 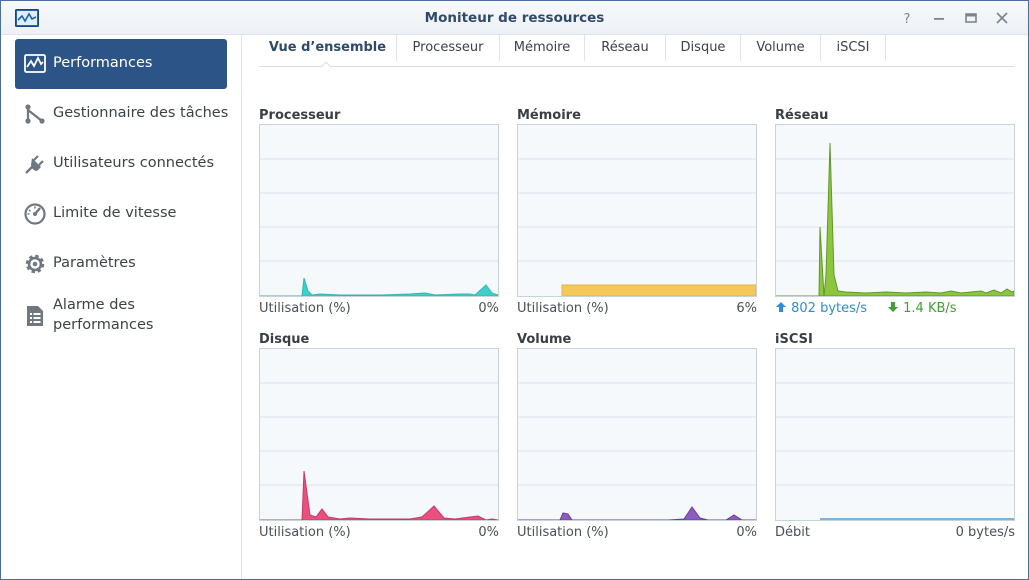 I want to click on cpu-panel: Processeur Utilisation (%) 0%, so click(x=379, y=215).